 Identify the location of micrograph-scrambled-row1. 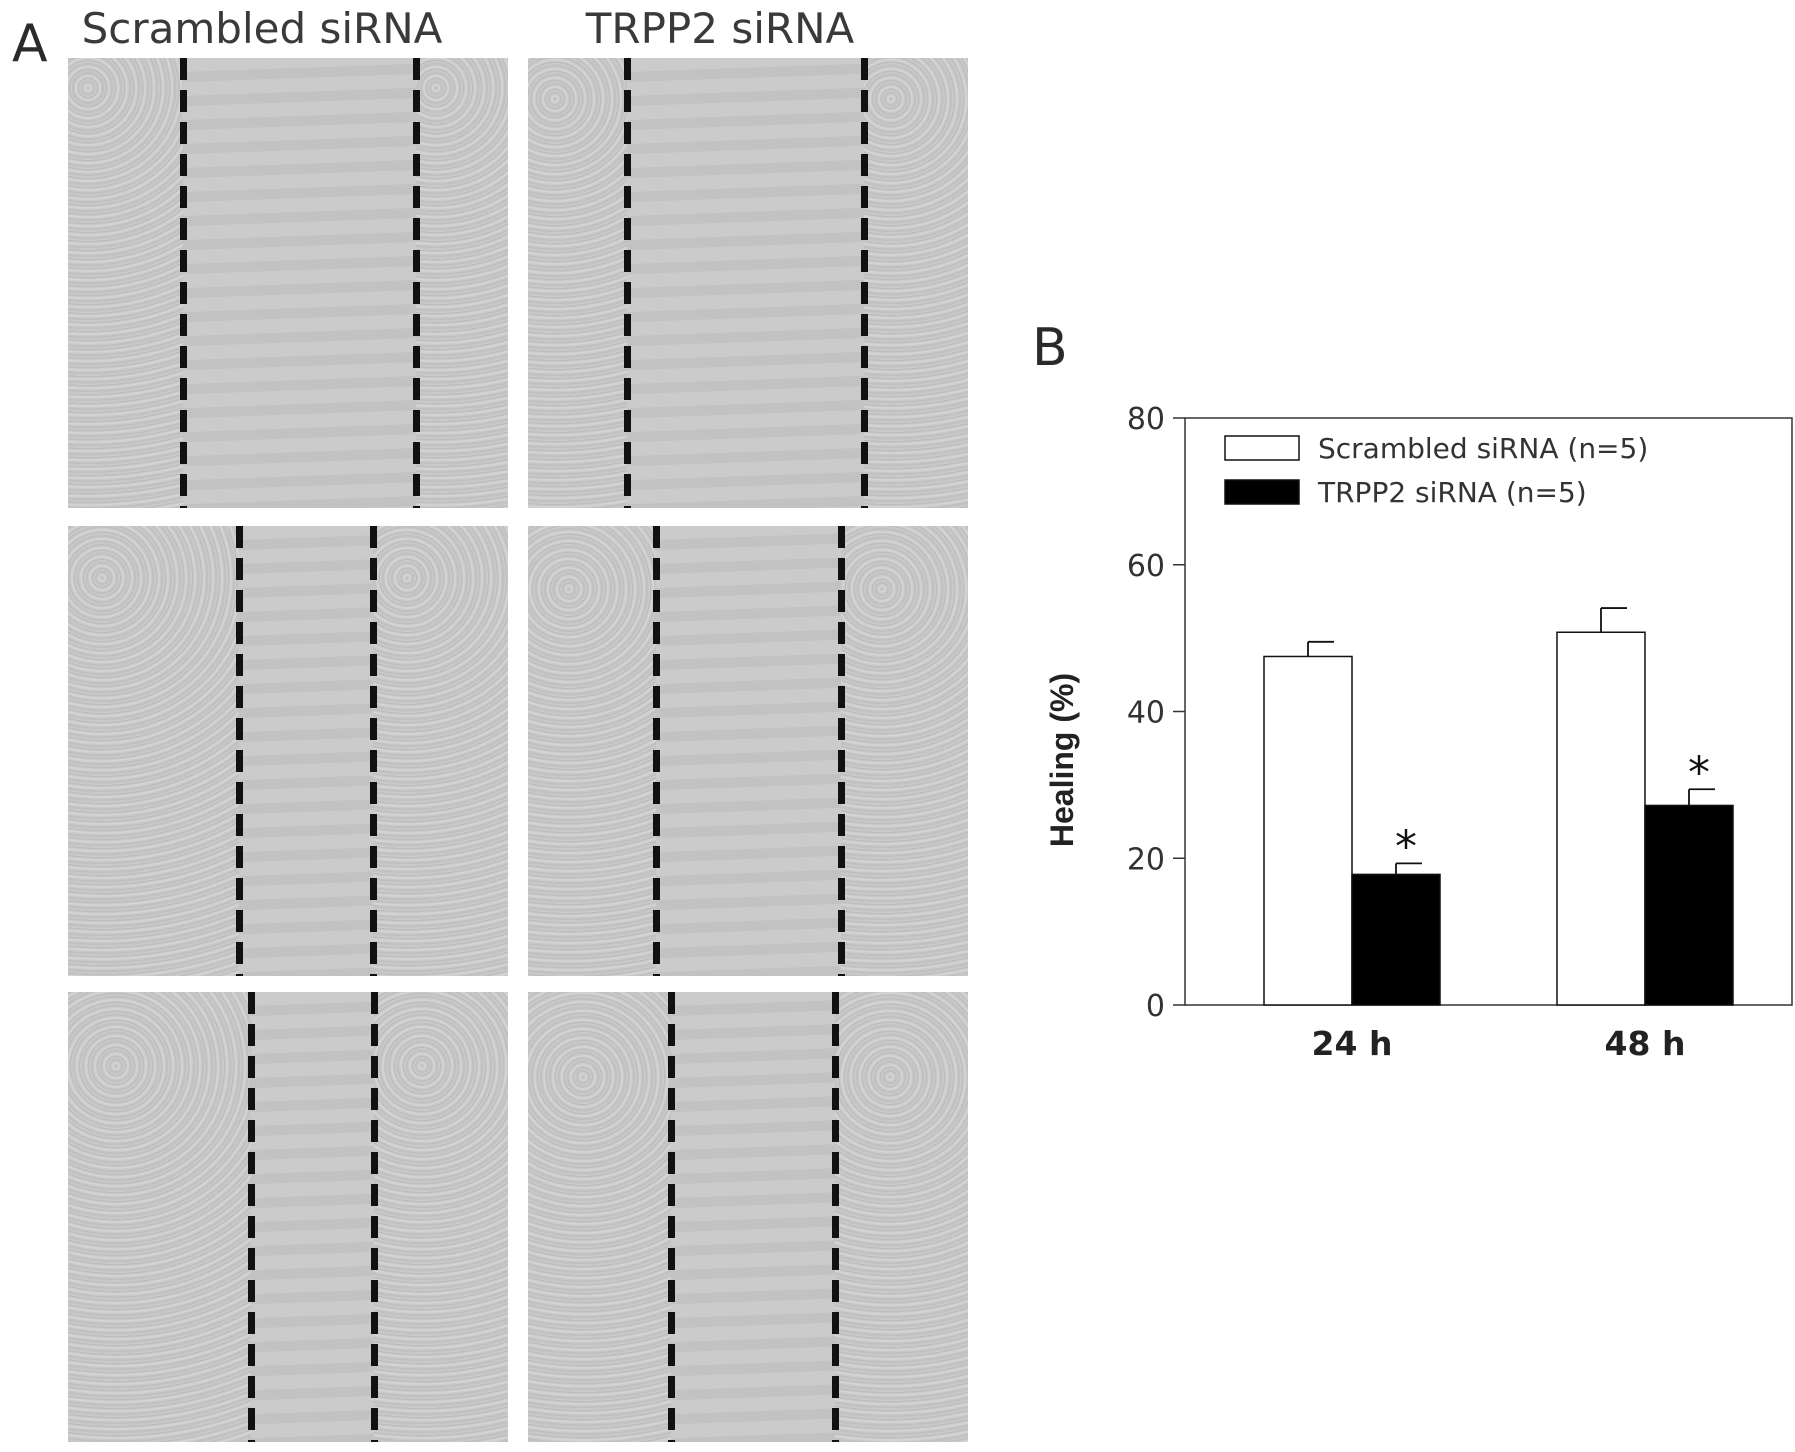
(288, 283).